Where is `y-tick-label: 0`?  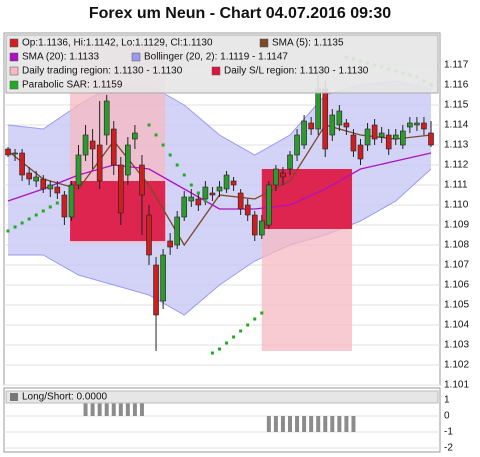 y-tick-label: 0 is located at coordinates (447, 416).